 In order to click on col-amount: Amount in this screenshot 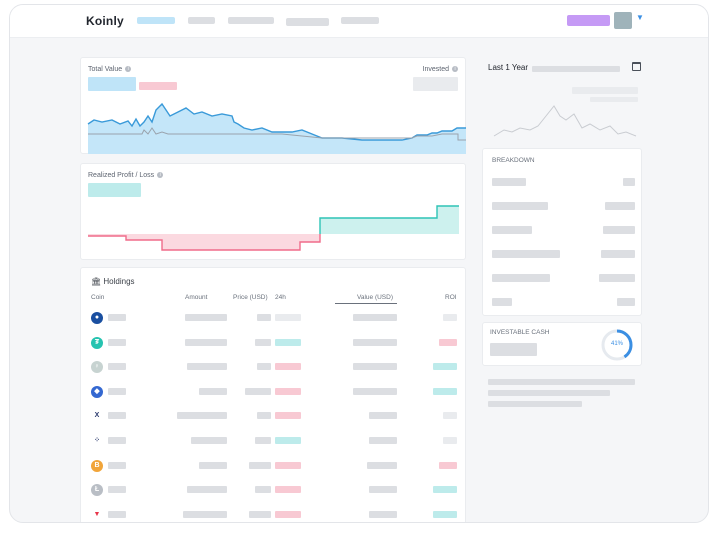, I will do `click(196, 297)`.